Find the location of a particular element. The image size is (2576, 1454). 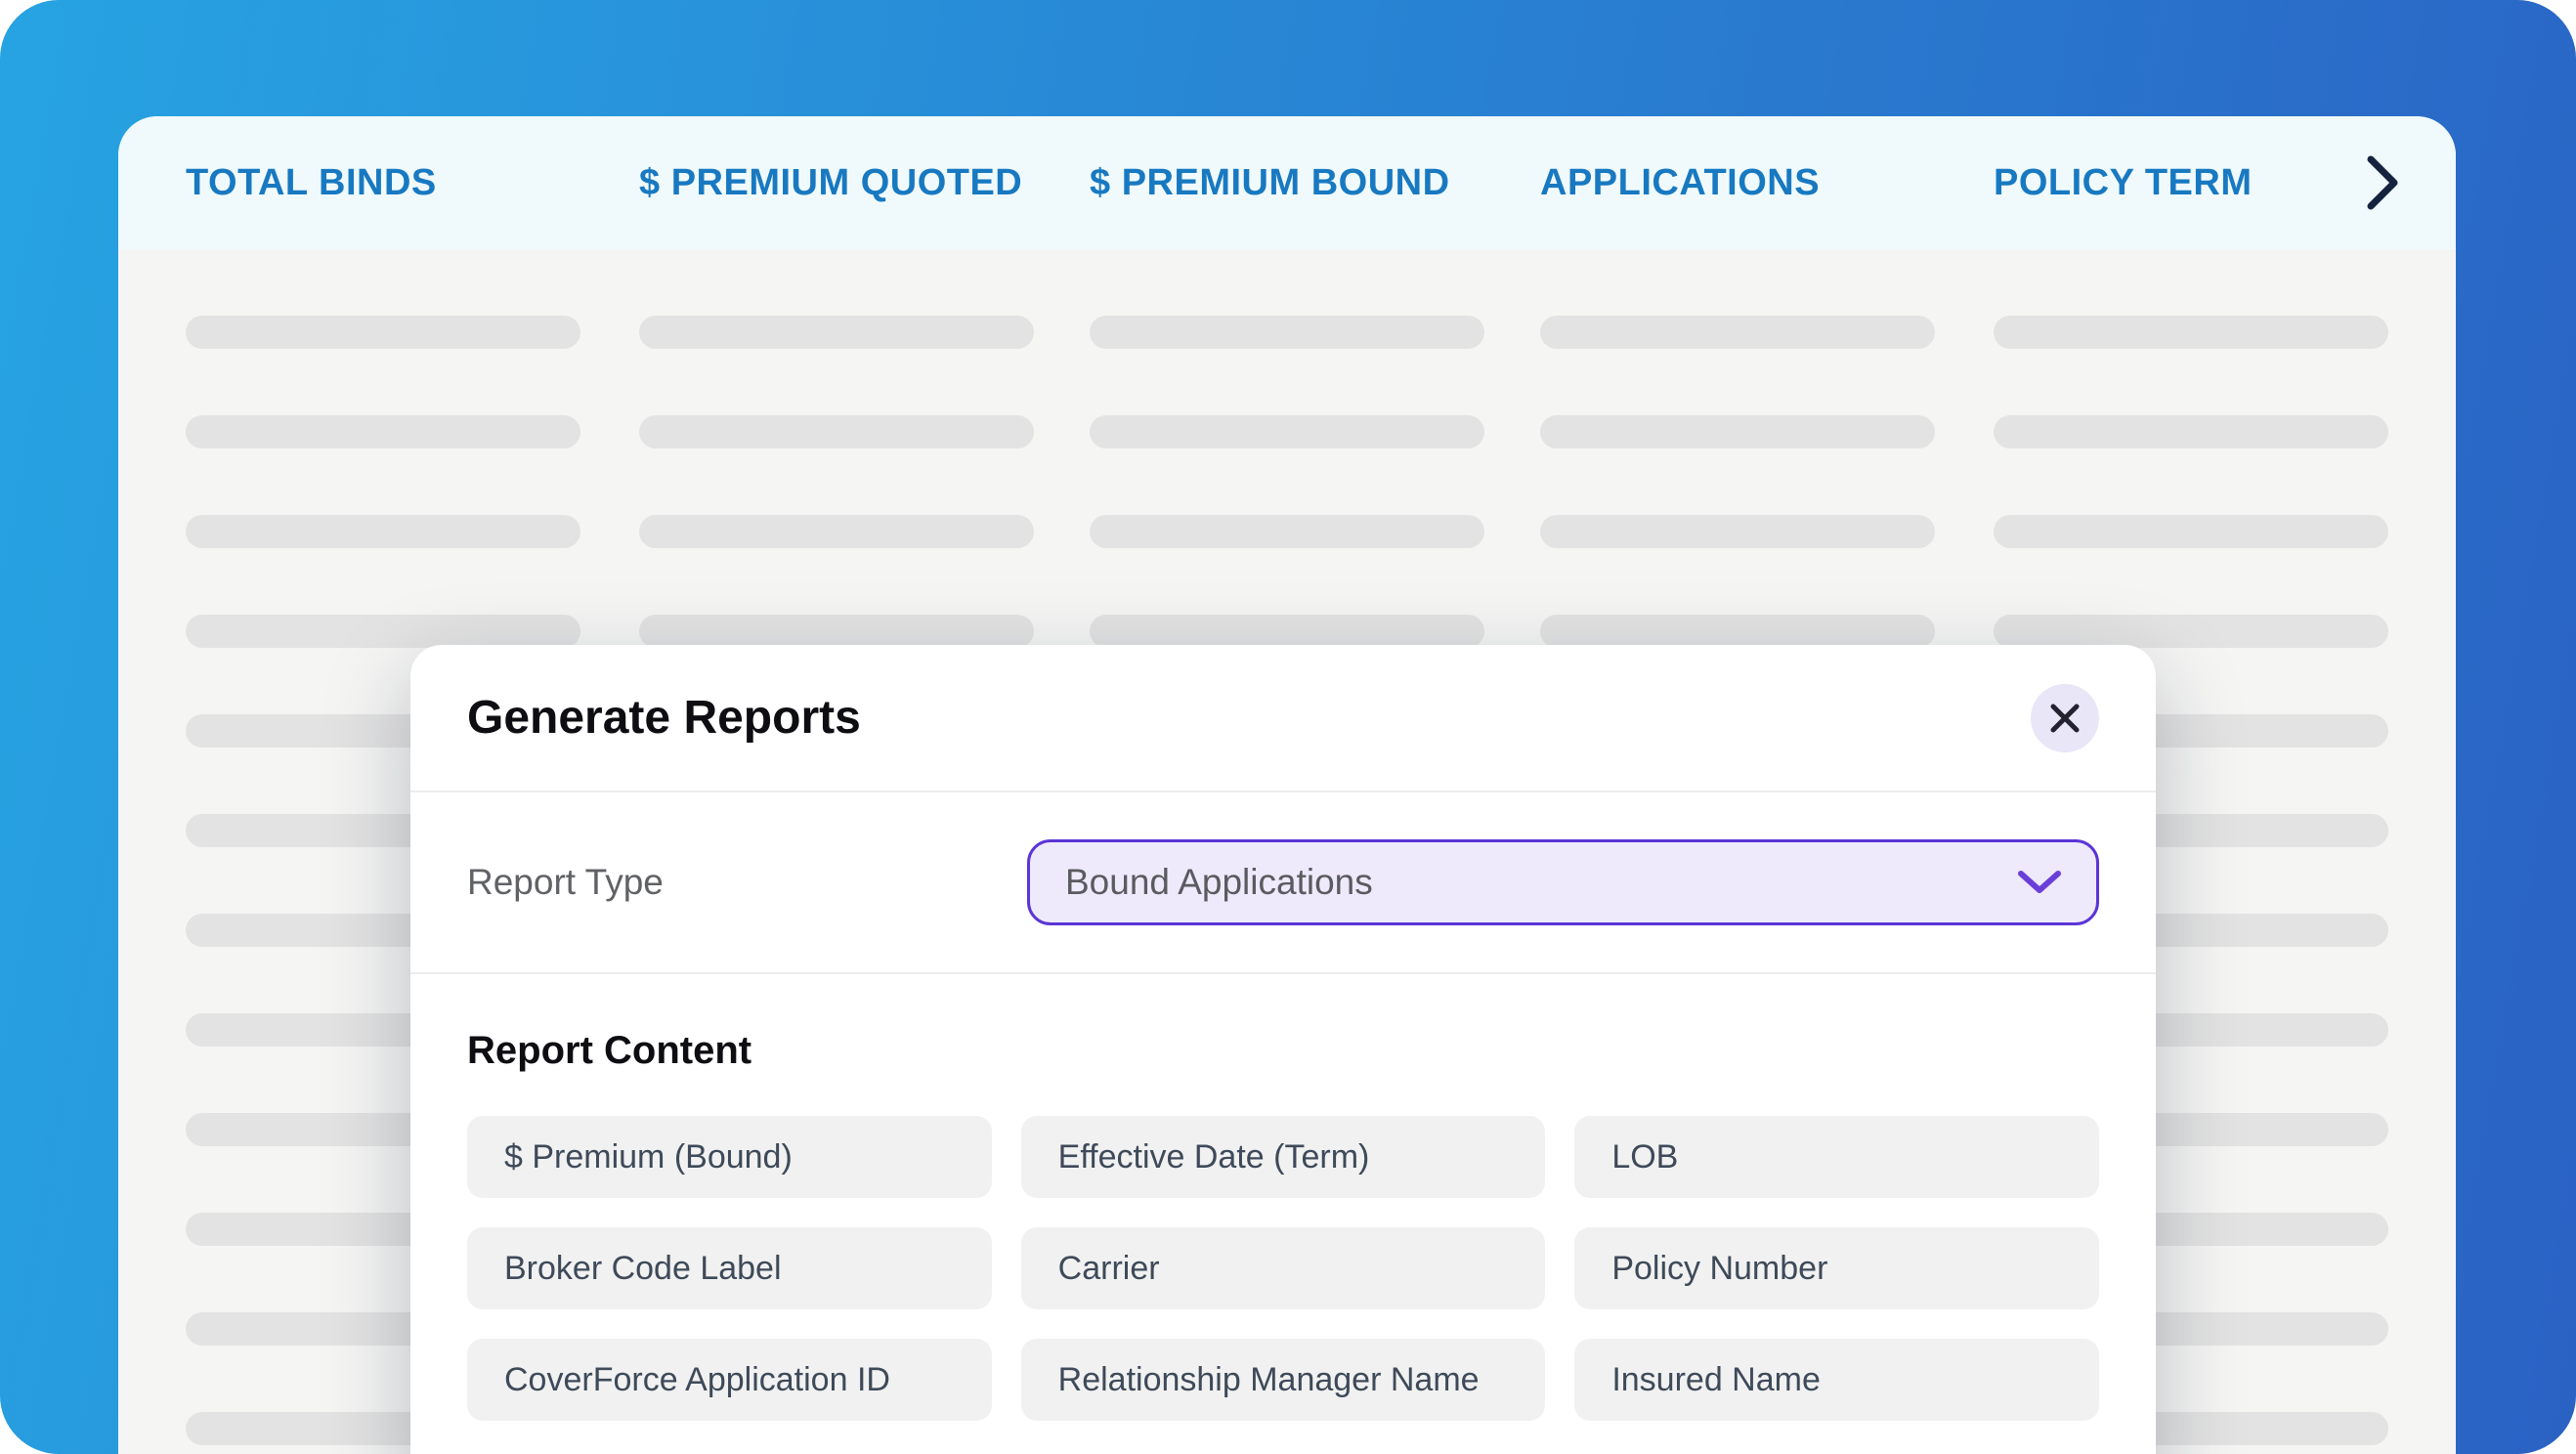

report-type-dropdown: Bound Applications is located at coordinates (1563, 882).